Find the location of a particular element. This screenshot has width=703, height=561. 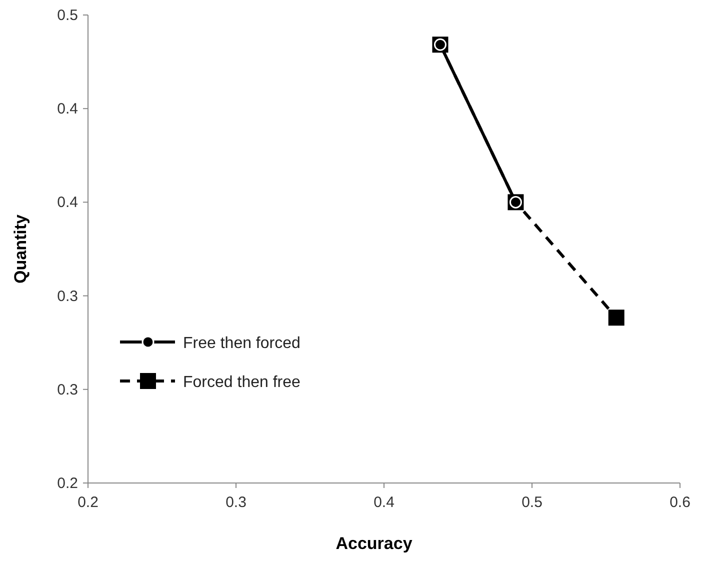

legend-label: Free then forced is located at coordinates (241, 343).